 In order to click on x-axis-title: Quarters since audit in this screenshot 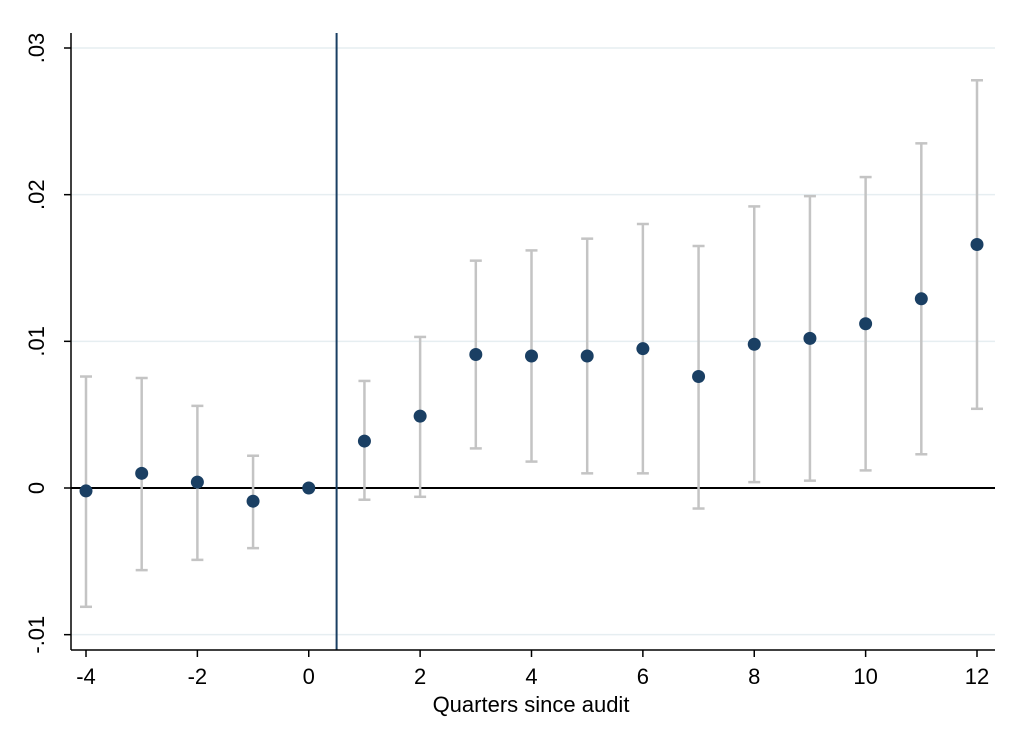, I will do `click(531, 704)`.